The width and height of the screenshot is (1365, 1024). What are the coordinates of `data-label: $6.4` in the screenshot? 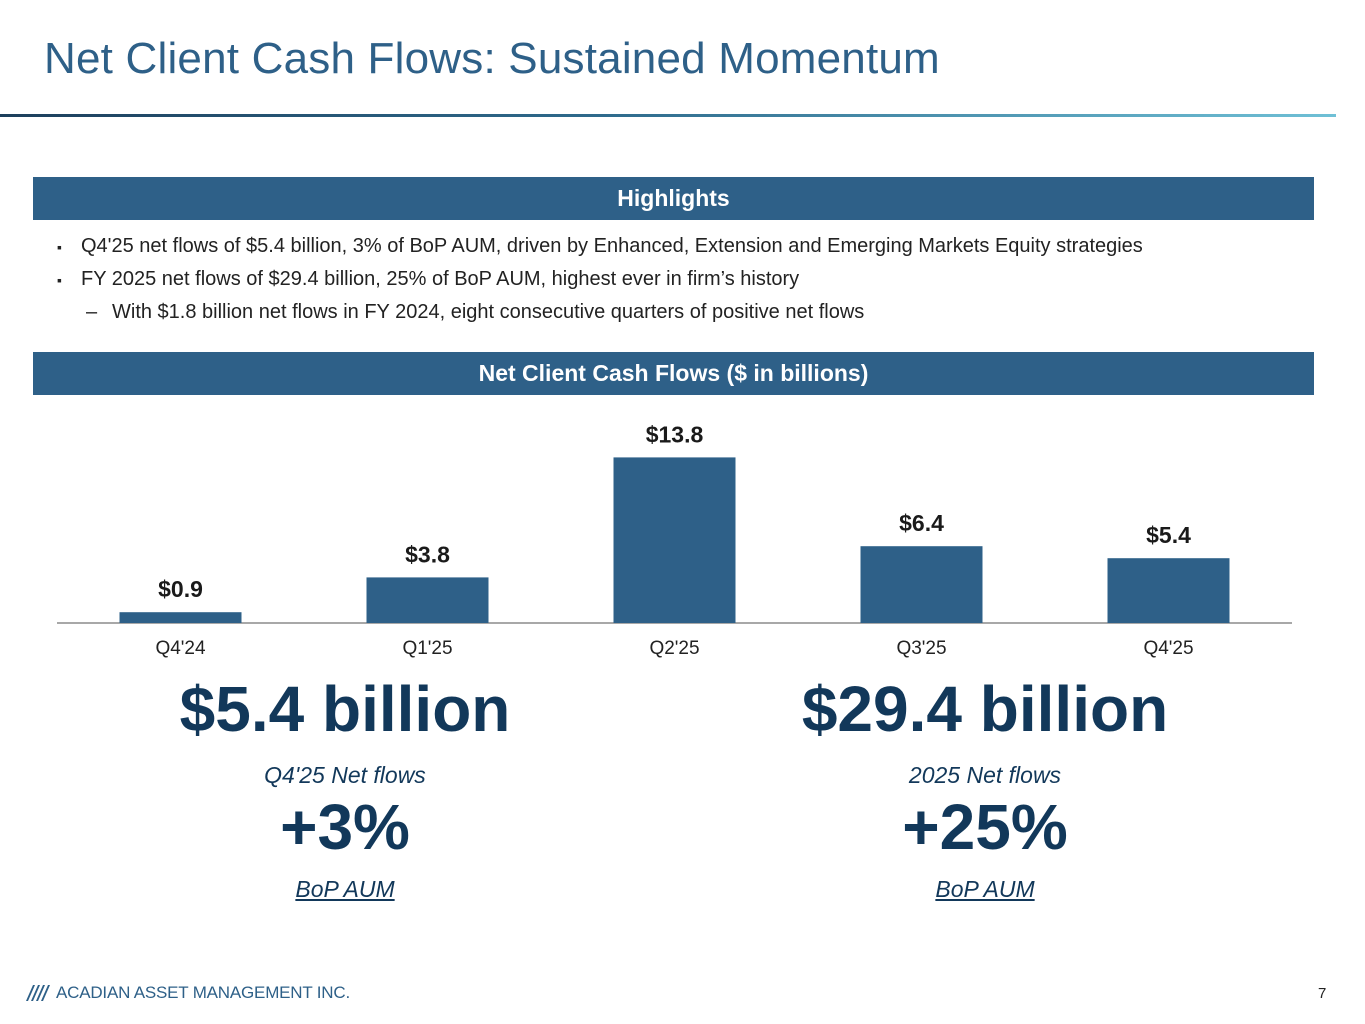 It's located at (921, 523).